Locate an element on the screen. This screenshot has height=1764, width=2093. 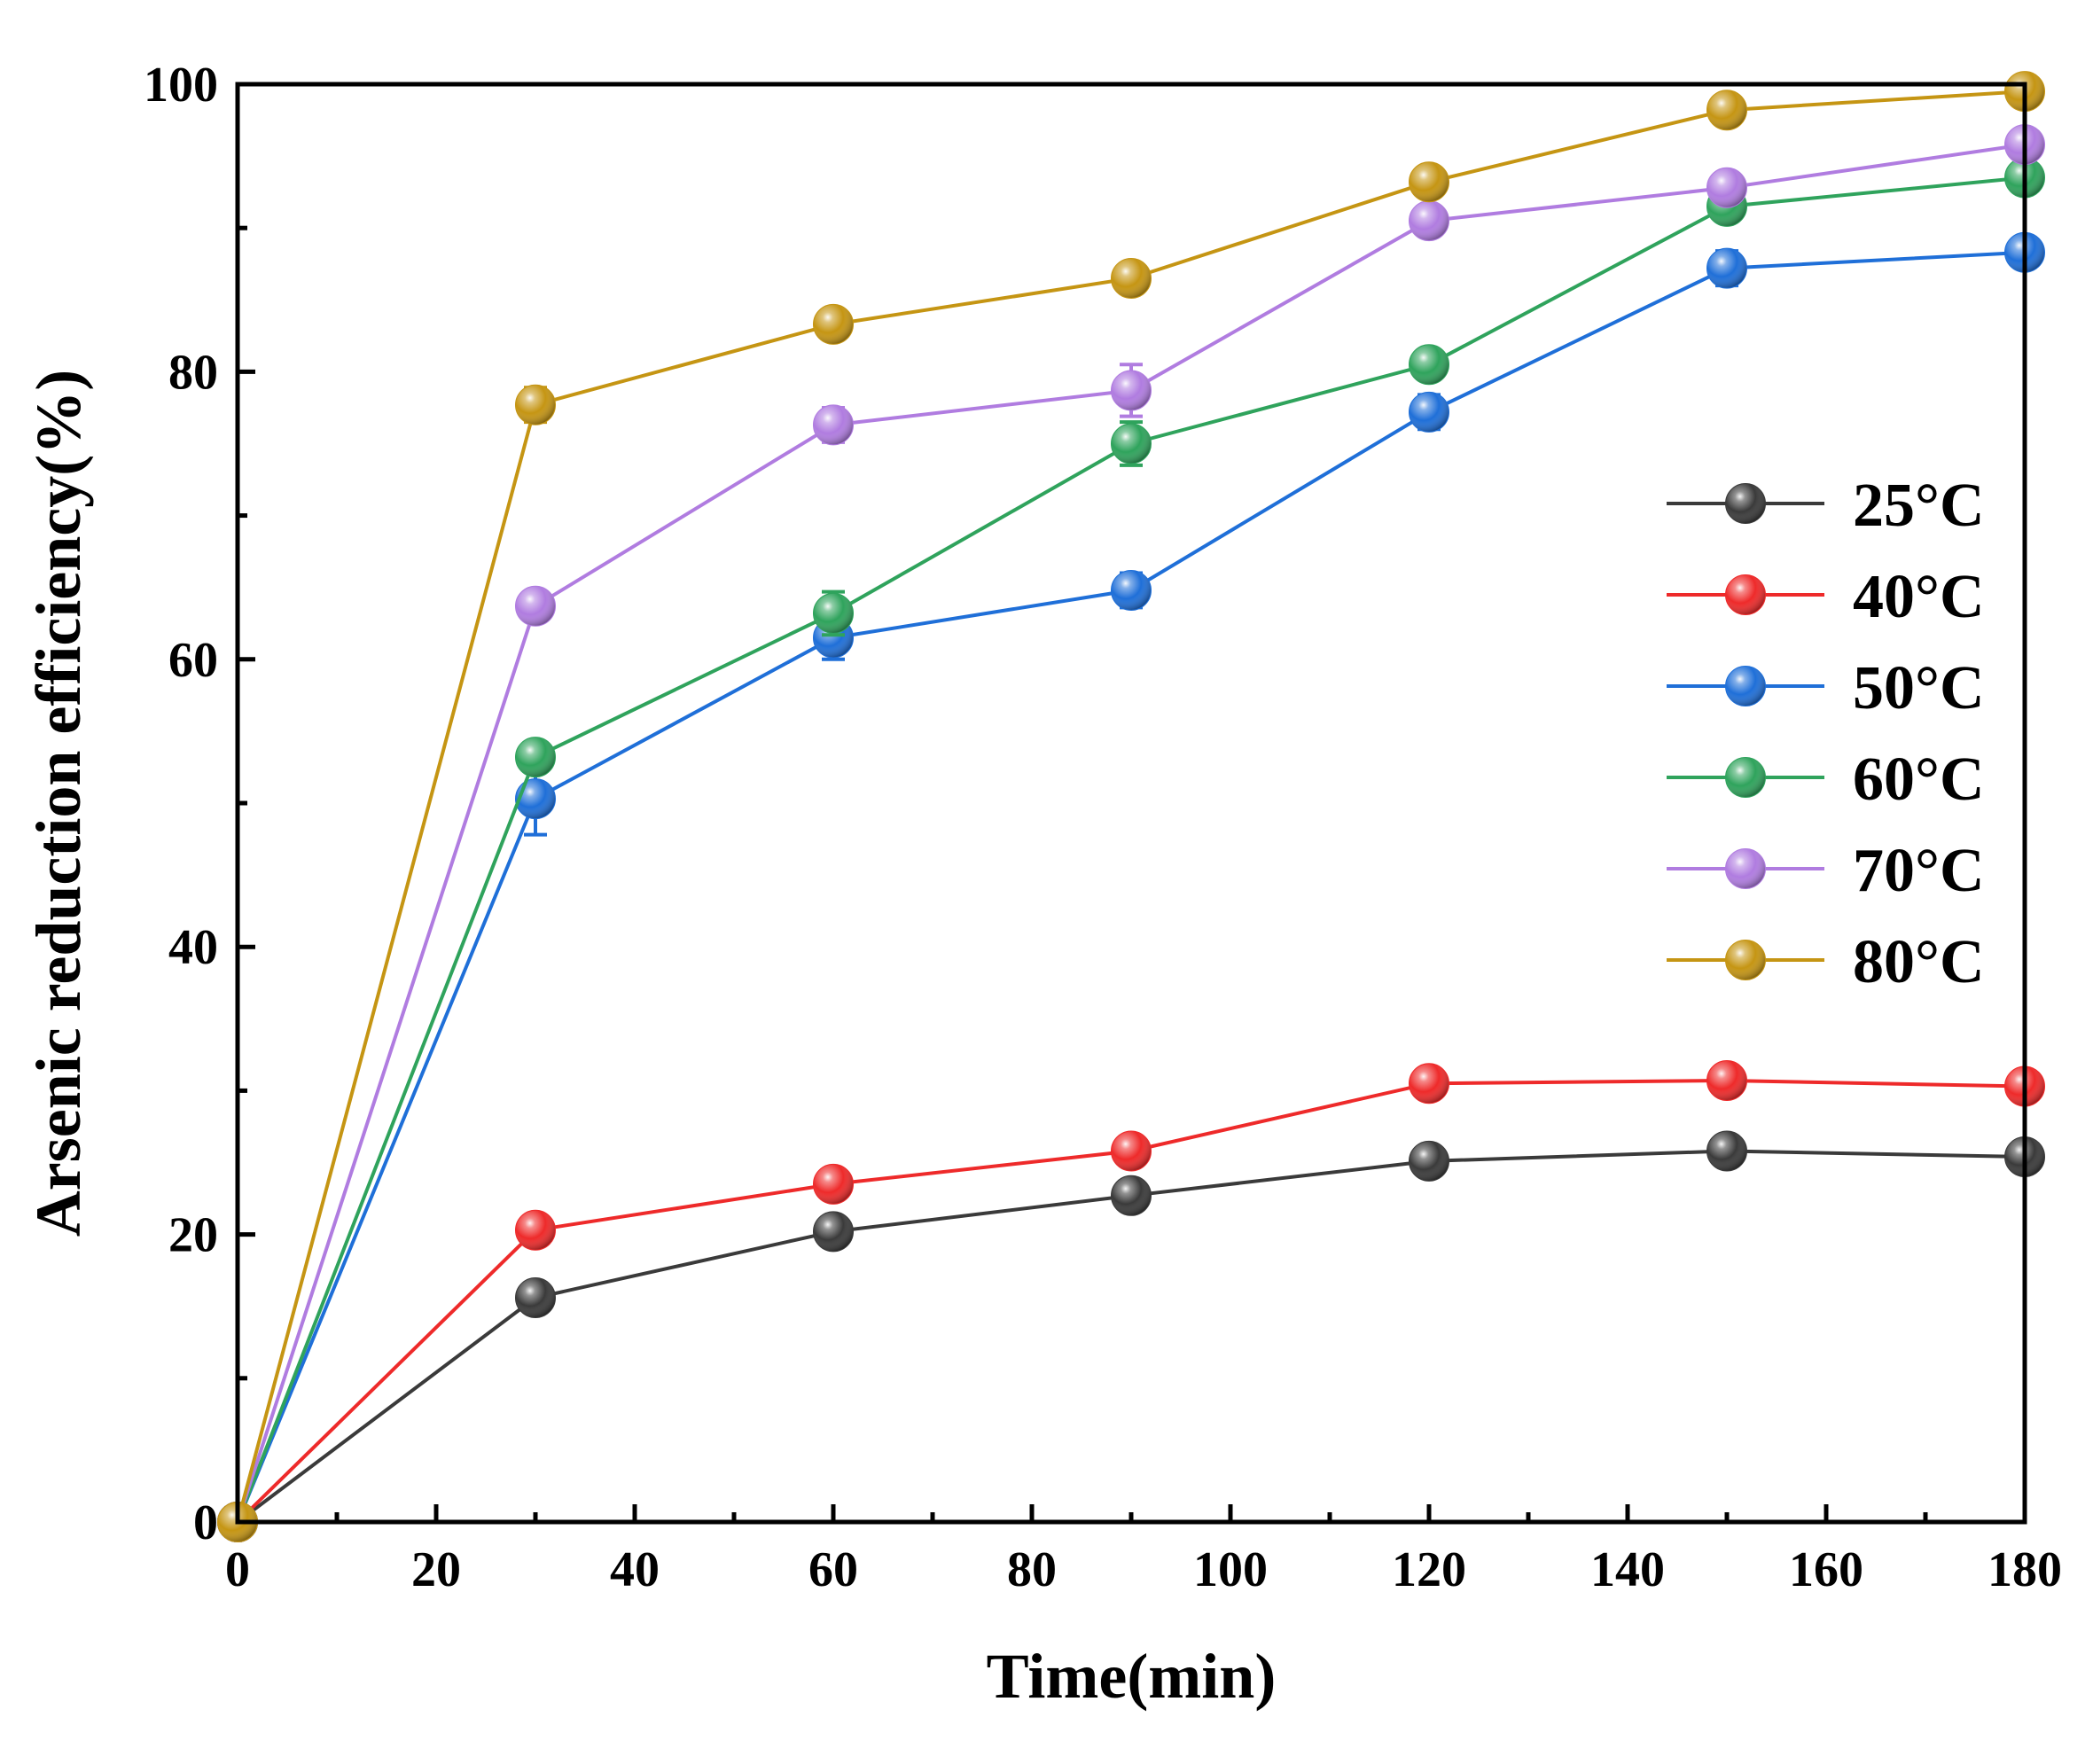
legend-entry: 80°C is located at coordinates (1826, 962).